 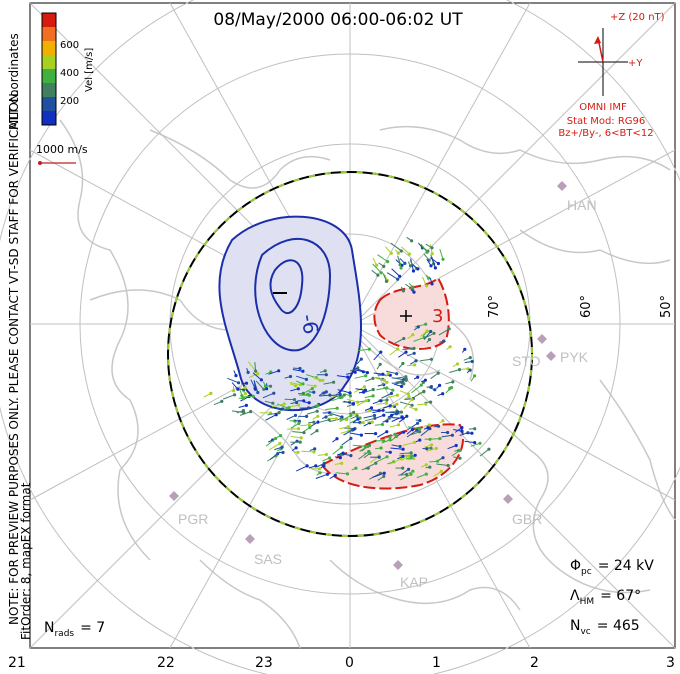 I want to click on cross-polar-potential: Φpc = 24 kV, so click(x=612, y=567).